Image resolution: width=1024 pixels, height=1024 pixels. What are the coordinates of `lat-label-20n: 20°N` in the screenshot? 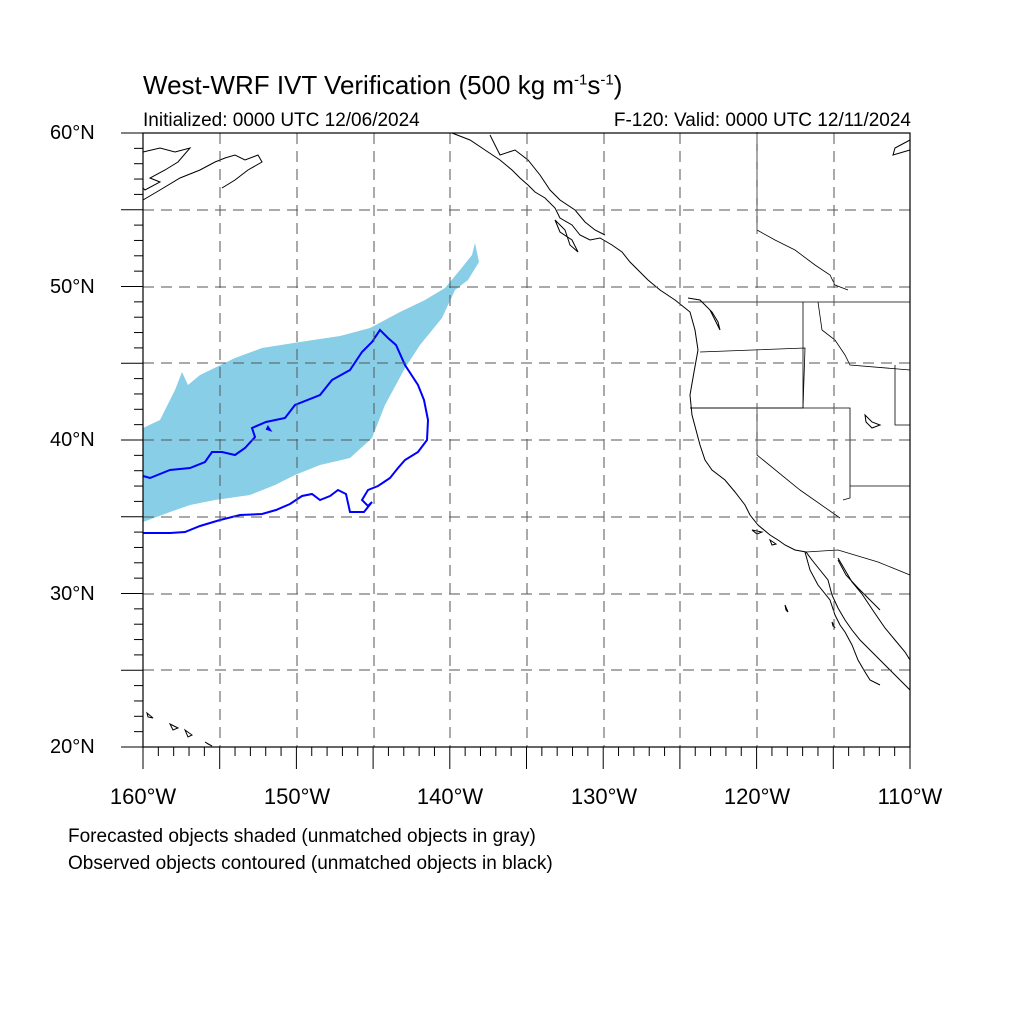 It's located at (72, 747).